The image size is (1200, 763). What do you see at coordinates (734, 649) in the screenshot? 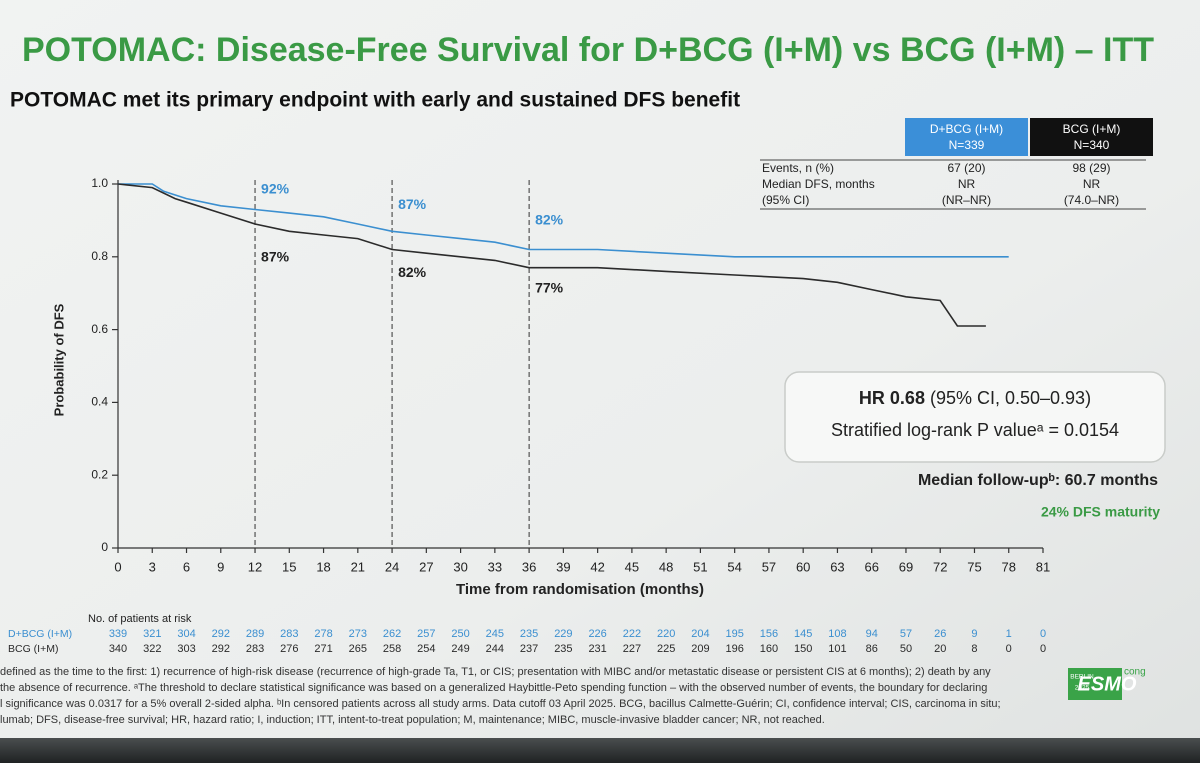
I see `risk-count: 196` at bounding box center [734, 649].